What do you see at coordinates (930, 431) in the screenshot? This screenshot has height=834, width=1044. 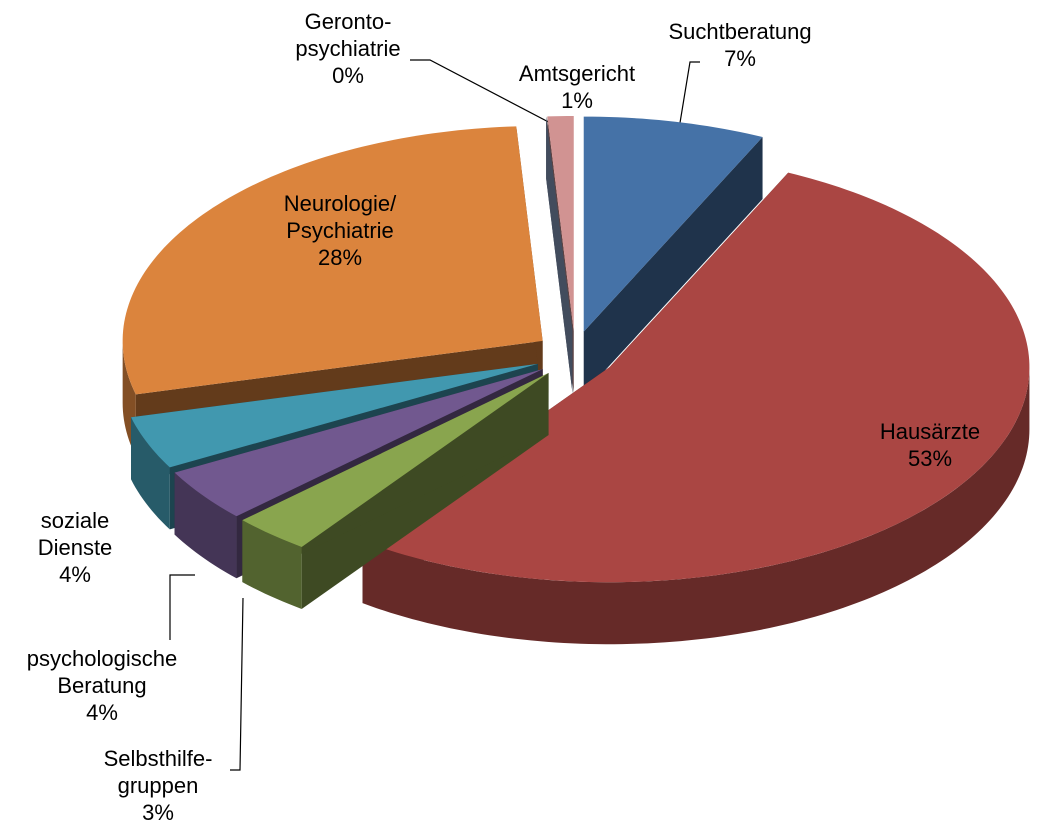 I see `category-name: Hausärzte` at bounding box center [930, 431].